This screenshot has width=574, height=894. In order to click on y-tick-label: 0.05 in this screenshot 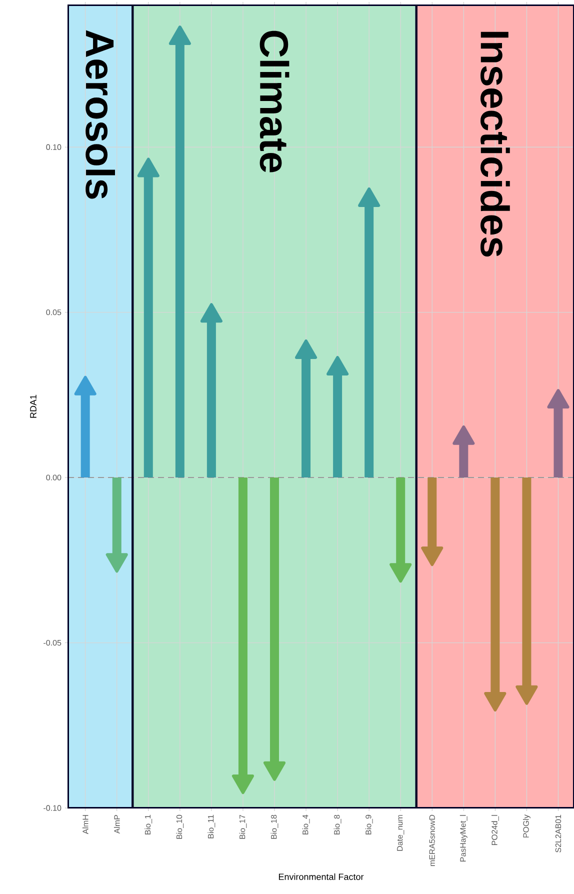, I will do `click(54, 312)`.